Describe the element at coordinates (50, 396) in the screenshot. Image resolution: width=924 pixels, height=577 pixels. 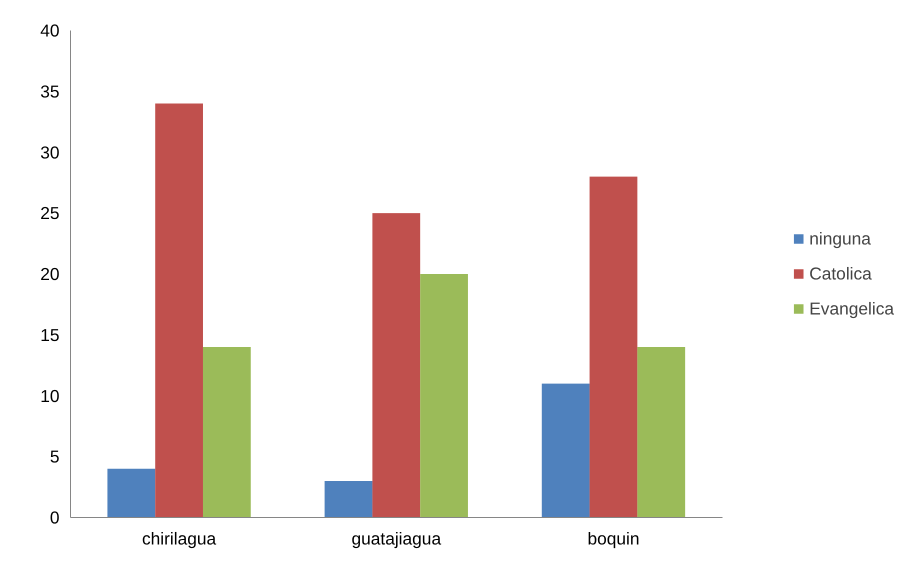
I see `y-tick-label: 10` at that location.